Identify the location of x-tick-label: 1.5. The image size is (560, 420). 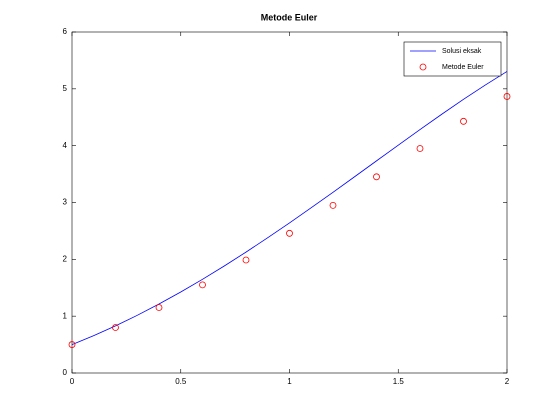
(399, 381).